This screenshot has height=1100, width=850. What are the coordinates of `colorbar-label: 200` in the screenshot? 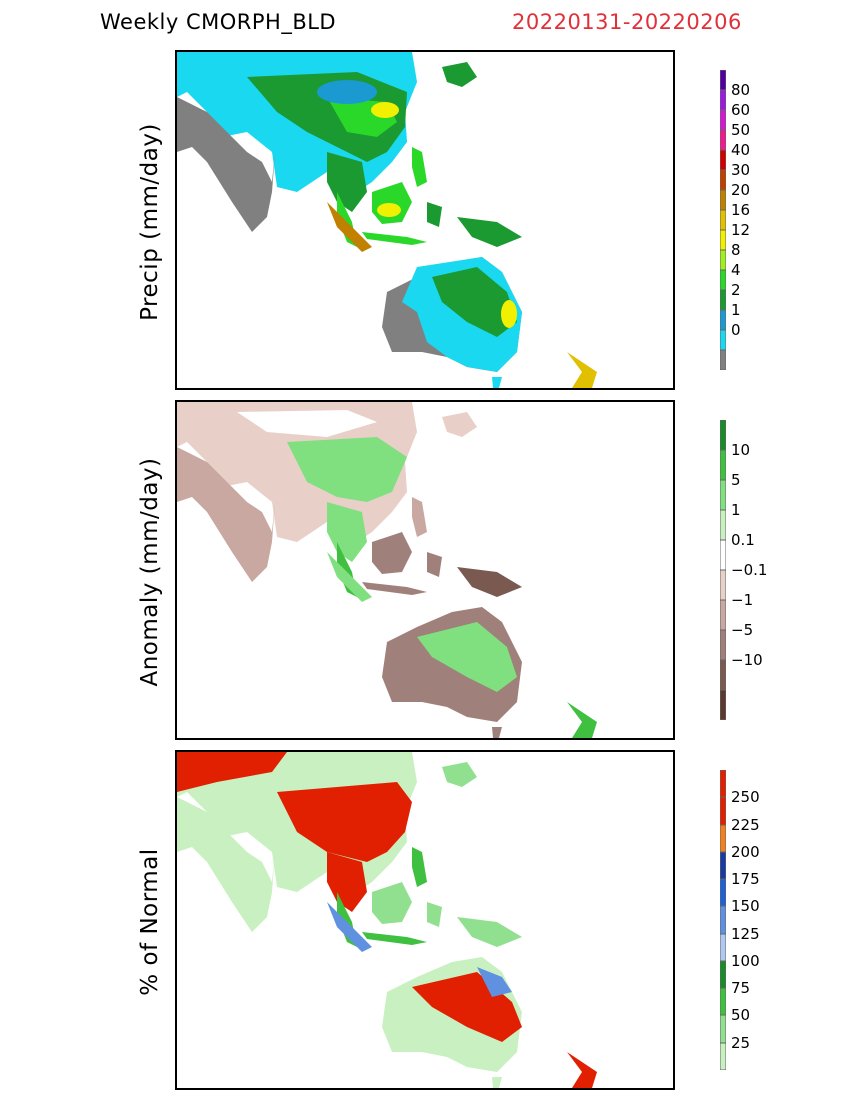 It's located at (745, 851).